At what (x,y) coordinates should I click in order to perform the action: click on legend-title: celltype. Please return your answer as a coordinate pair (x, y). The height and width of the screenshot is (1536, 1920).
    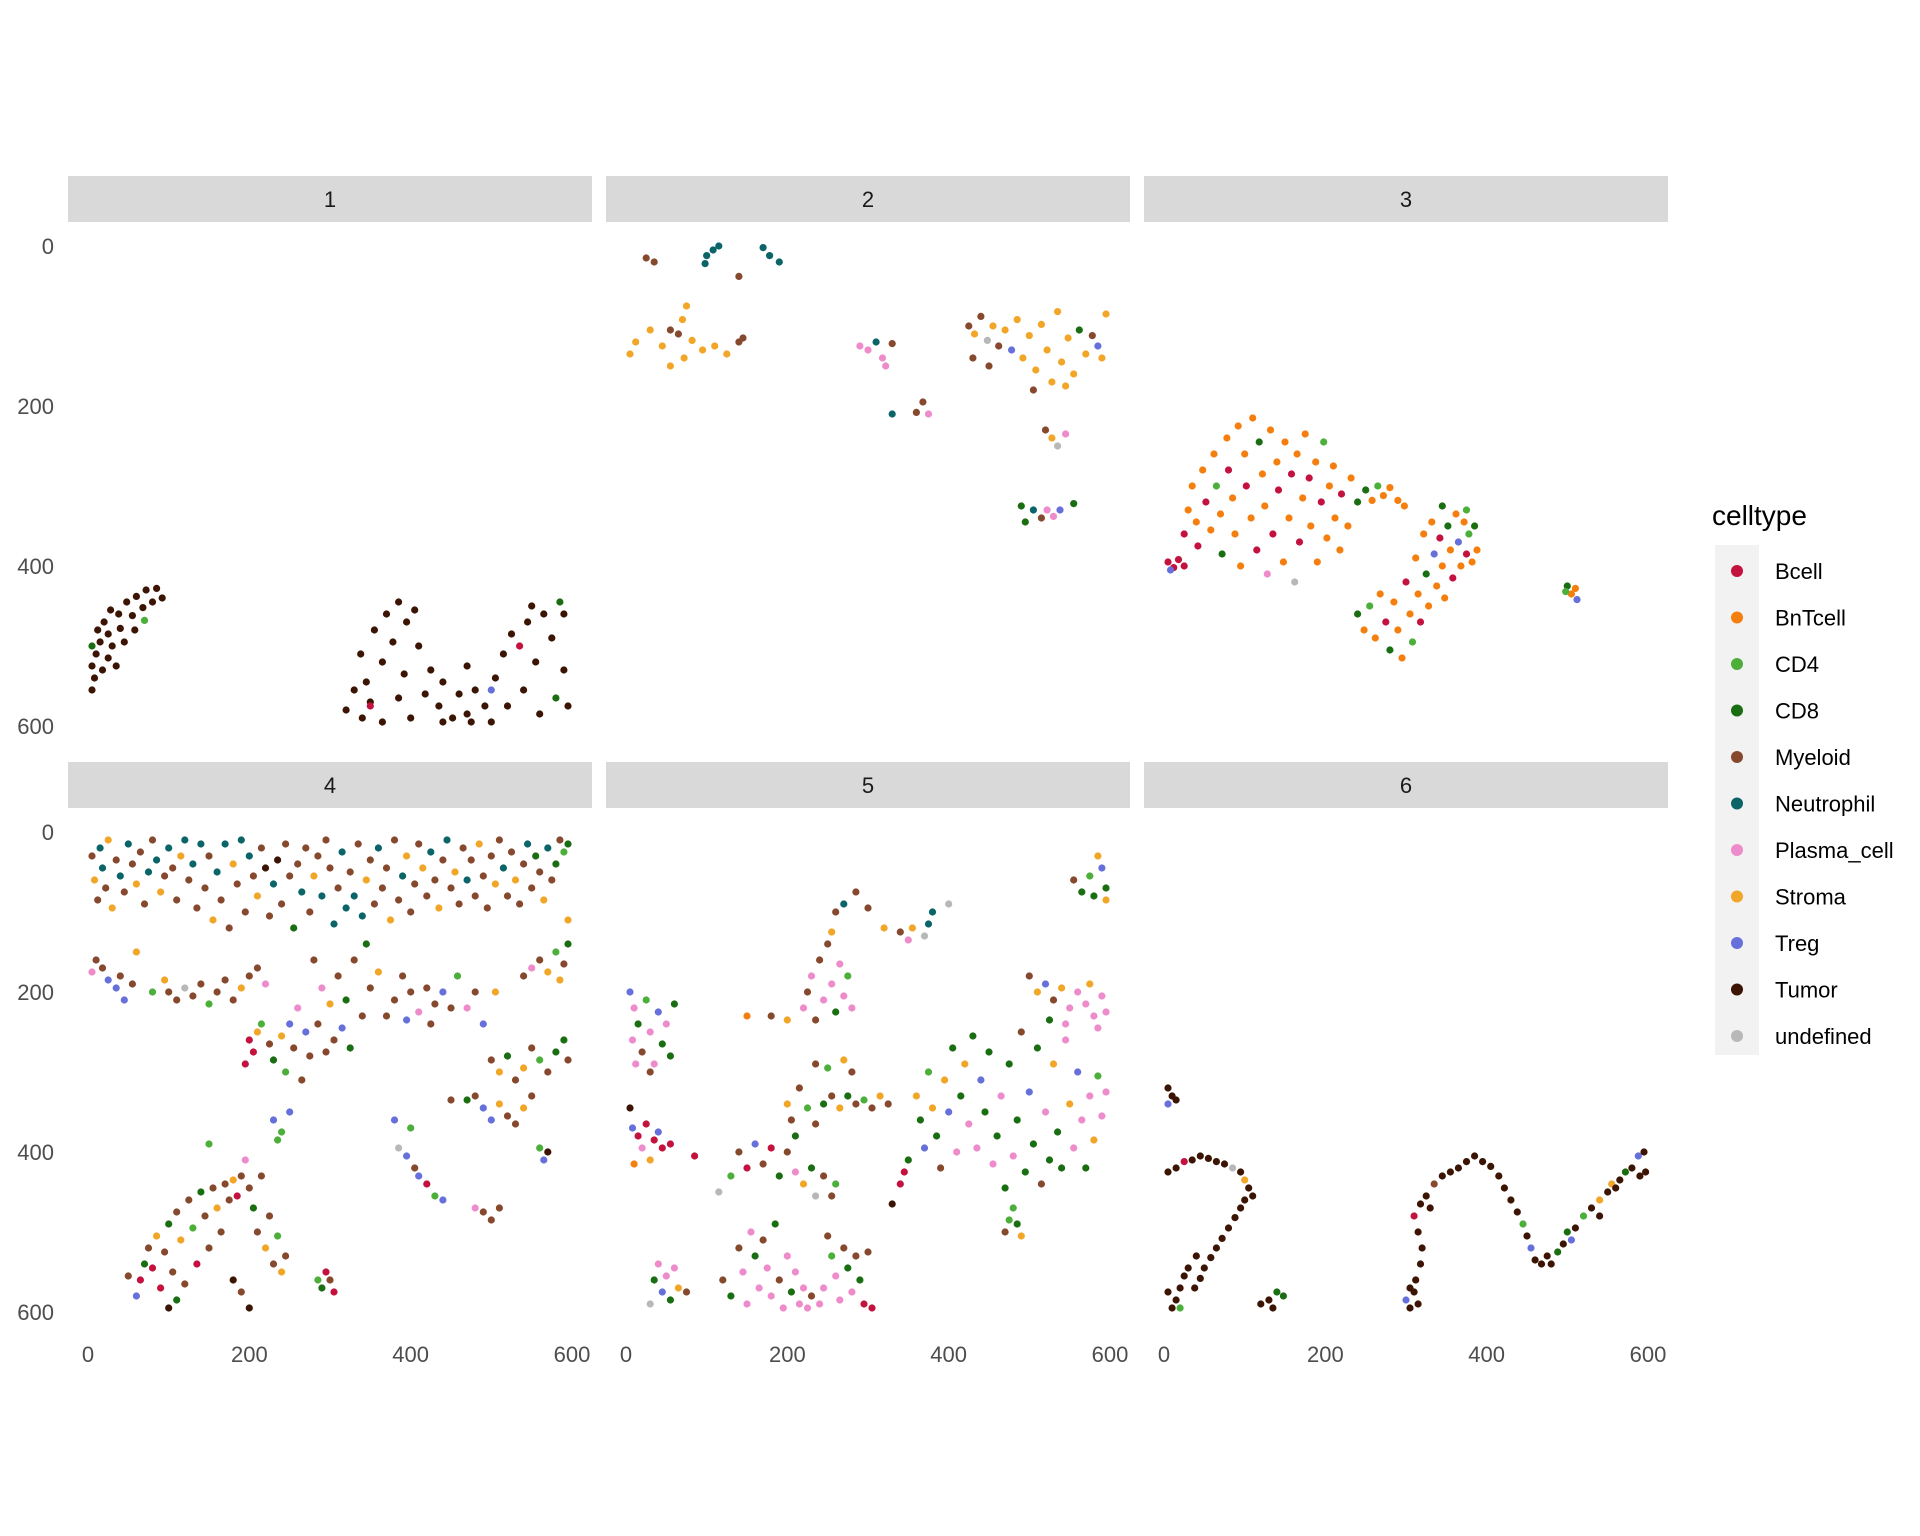
    Looking at the image, I should click on (1759, 515).